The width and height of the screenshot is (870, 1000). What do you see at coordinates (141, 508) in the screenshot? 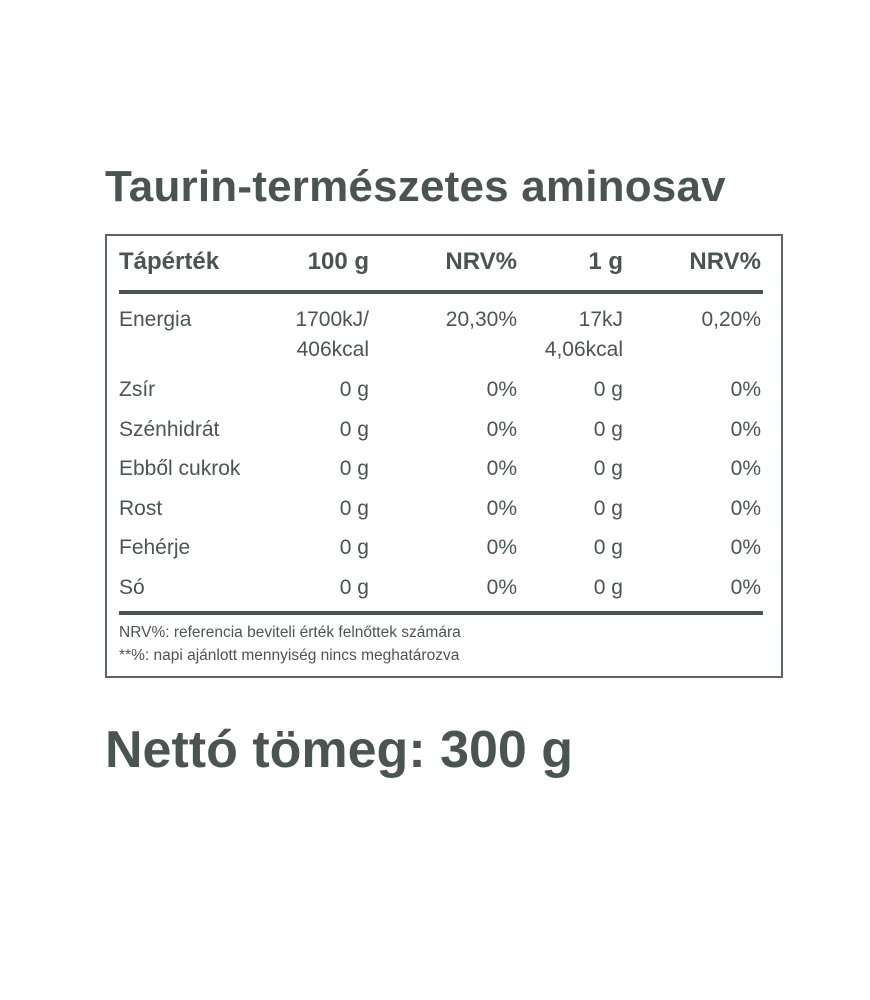
I see `cell-name: Rost` at bounding box center [141, 508].